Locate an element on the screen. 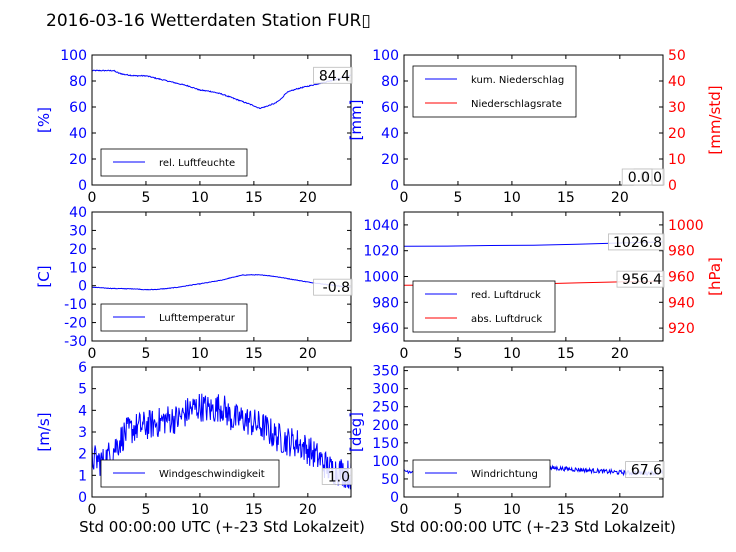 The width and height of the screenshot is (736, 552). x-tick-label-wind_speed: 20 is located at coordinates (308, 510).